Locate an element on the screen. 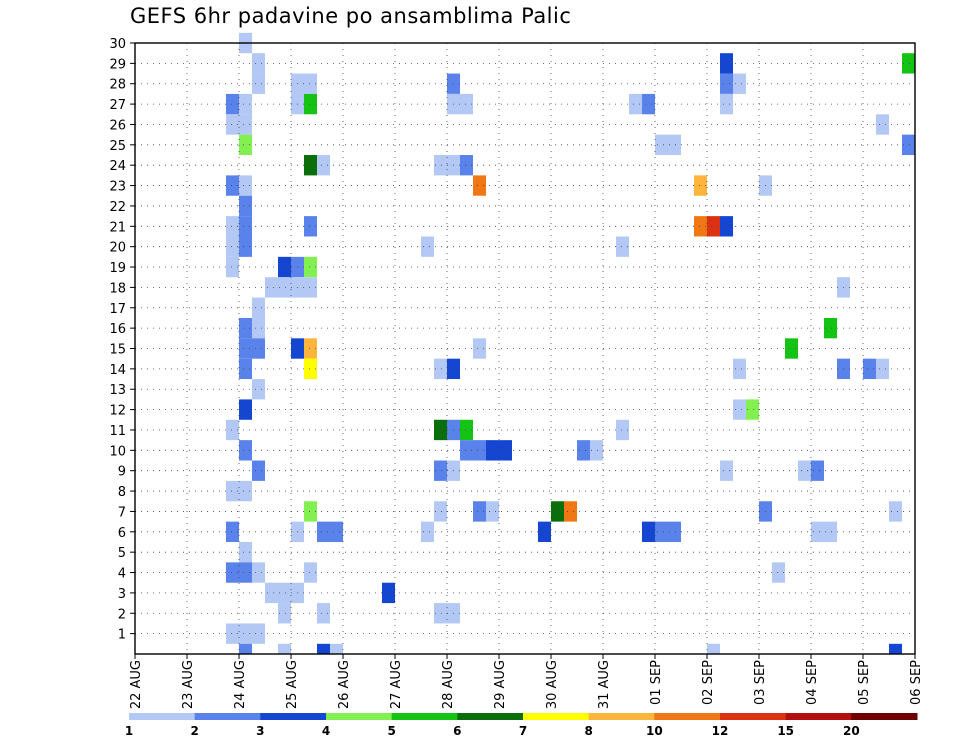  y-tick-label: 6 is located at coordinates (122, 533).